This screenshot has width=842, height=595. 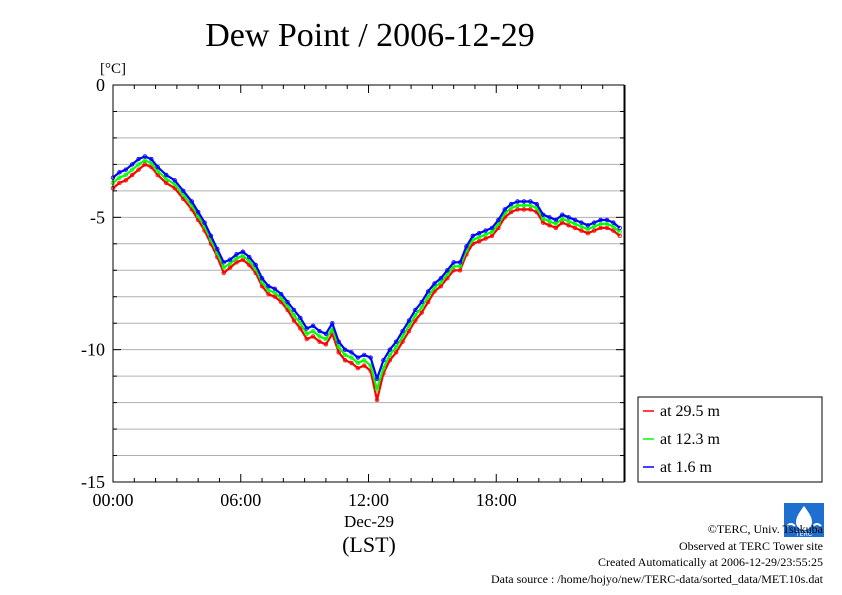 I want to click on drop-icon, so click(x=804, y=518).